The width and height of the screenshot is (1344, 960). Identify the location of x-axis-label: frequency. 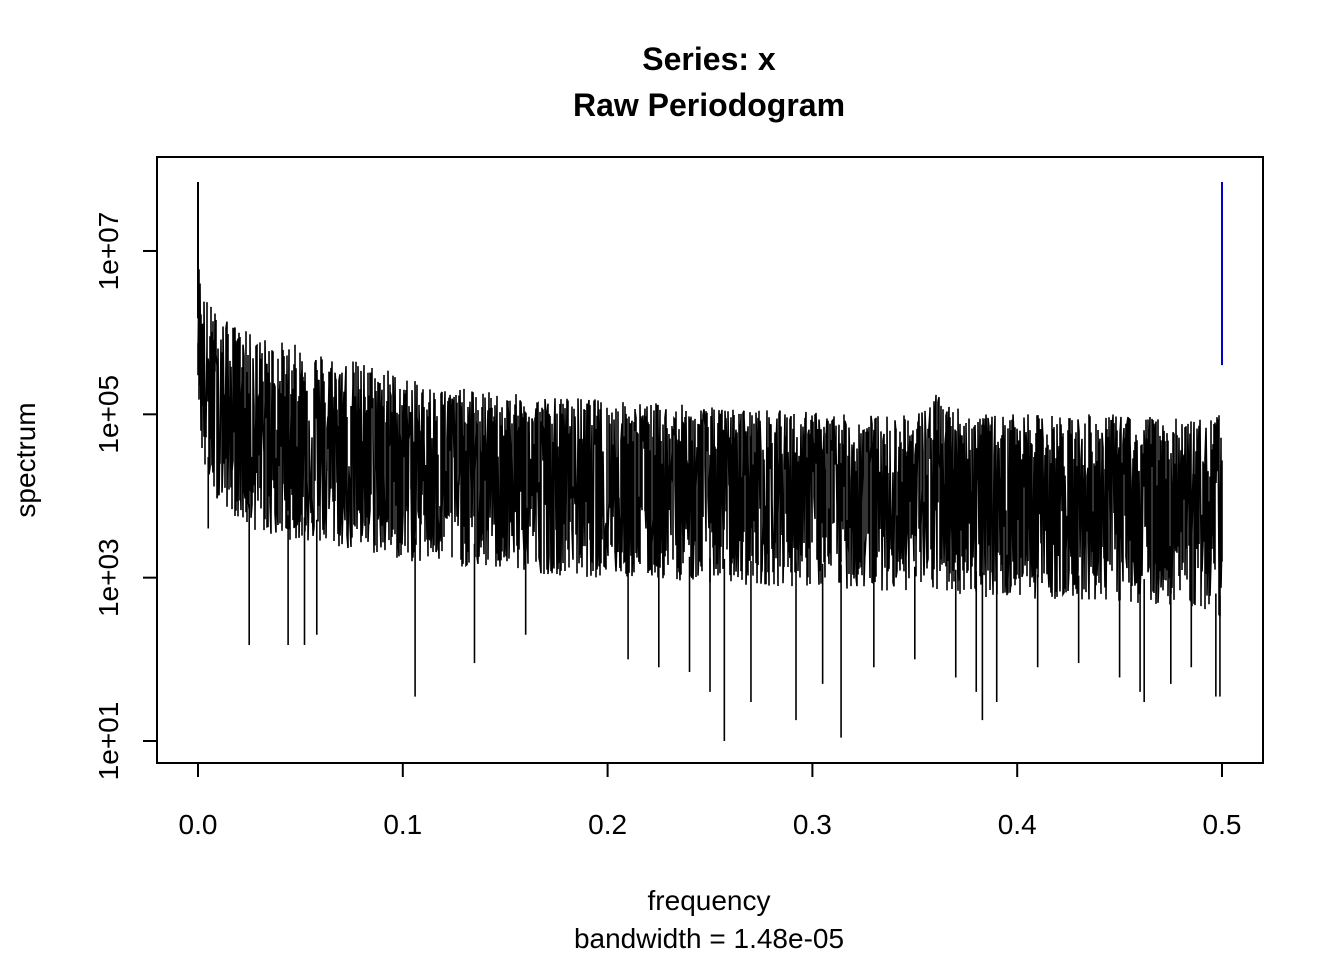
(709, 900).